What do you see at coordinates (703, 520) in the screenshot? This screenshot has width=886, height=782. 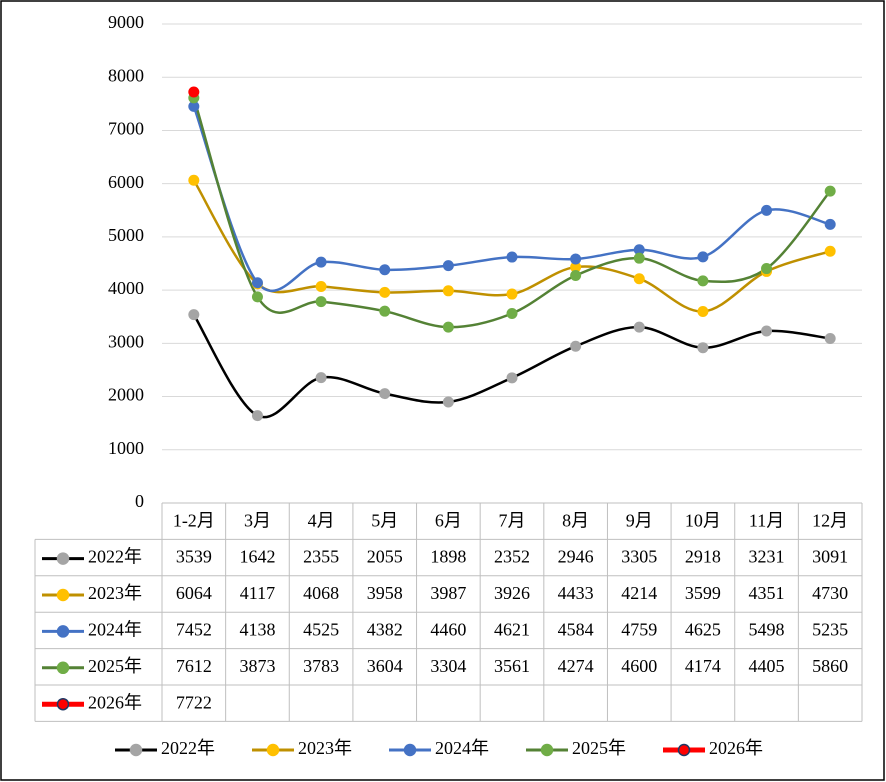 I see `x-tick-label: 10月` at bounding box center [703, 520].